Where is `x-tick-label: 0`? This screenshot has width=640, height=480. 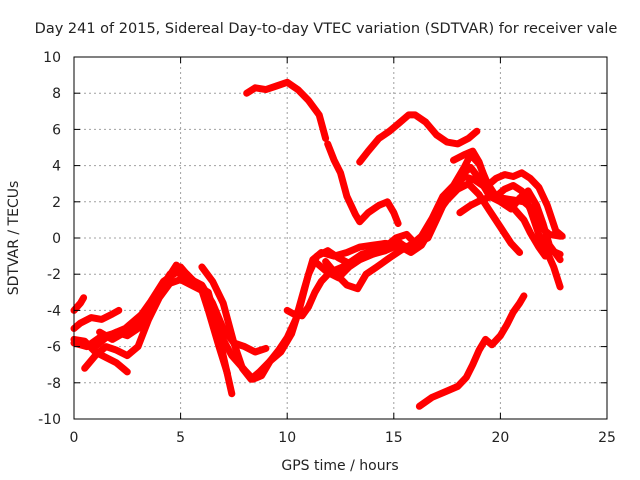
x-tick-label: 0 is located at coordinates (74, 438).